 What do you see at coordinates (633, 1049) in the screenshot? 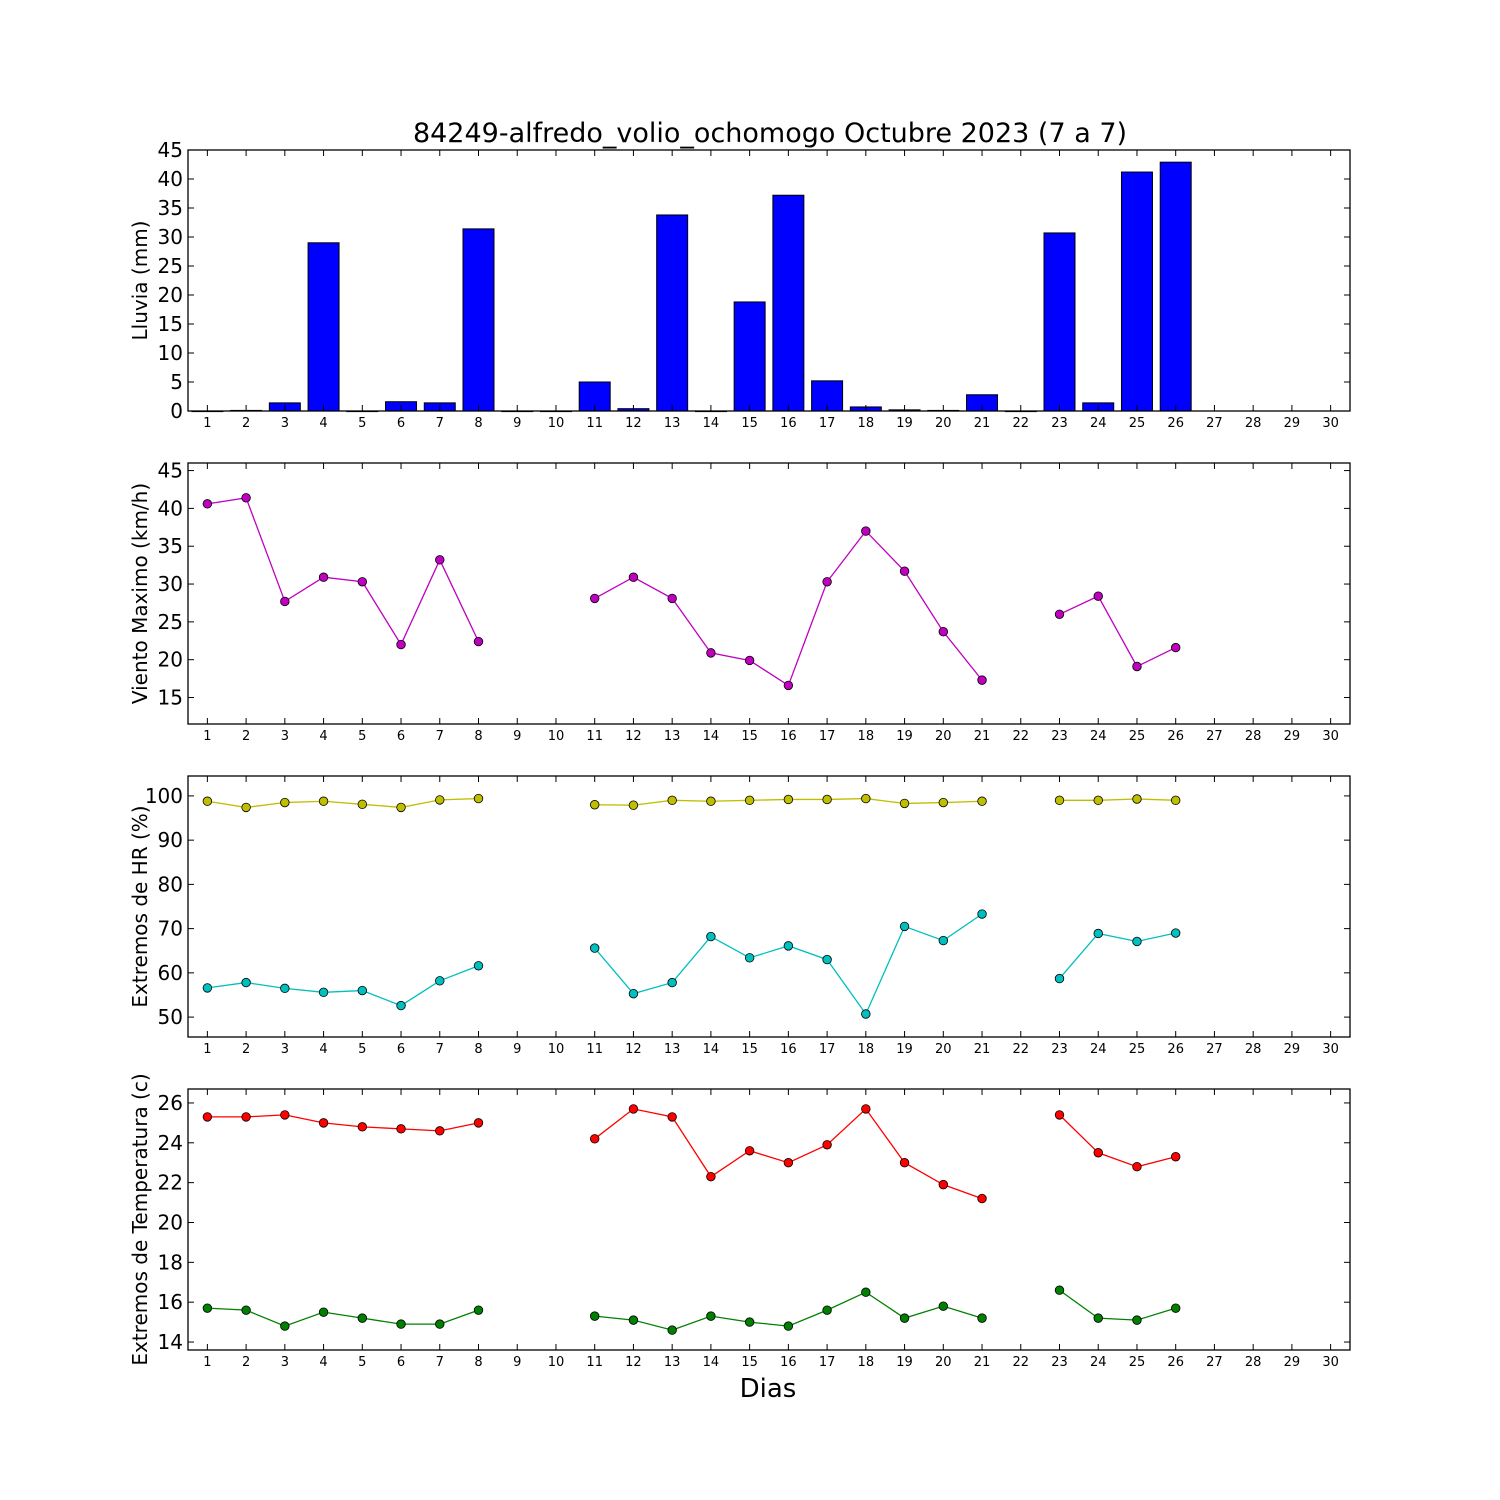
I see `humidity-x-tick-label: 12` at bounding box center [633, 1049].